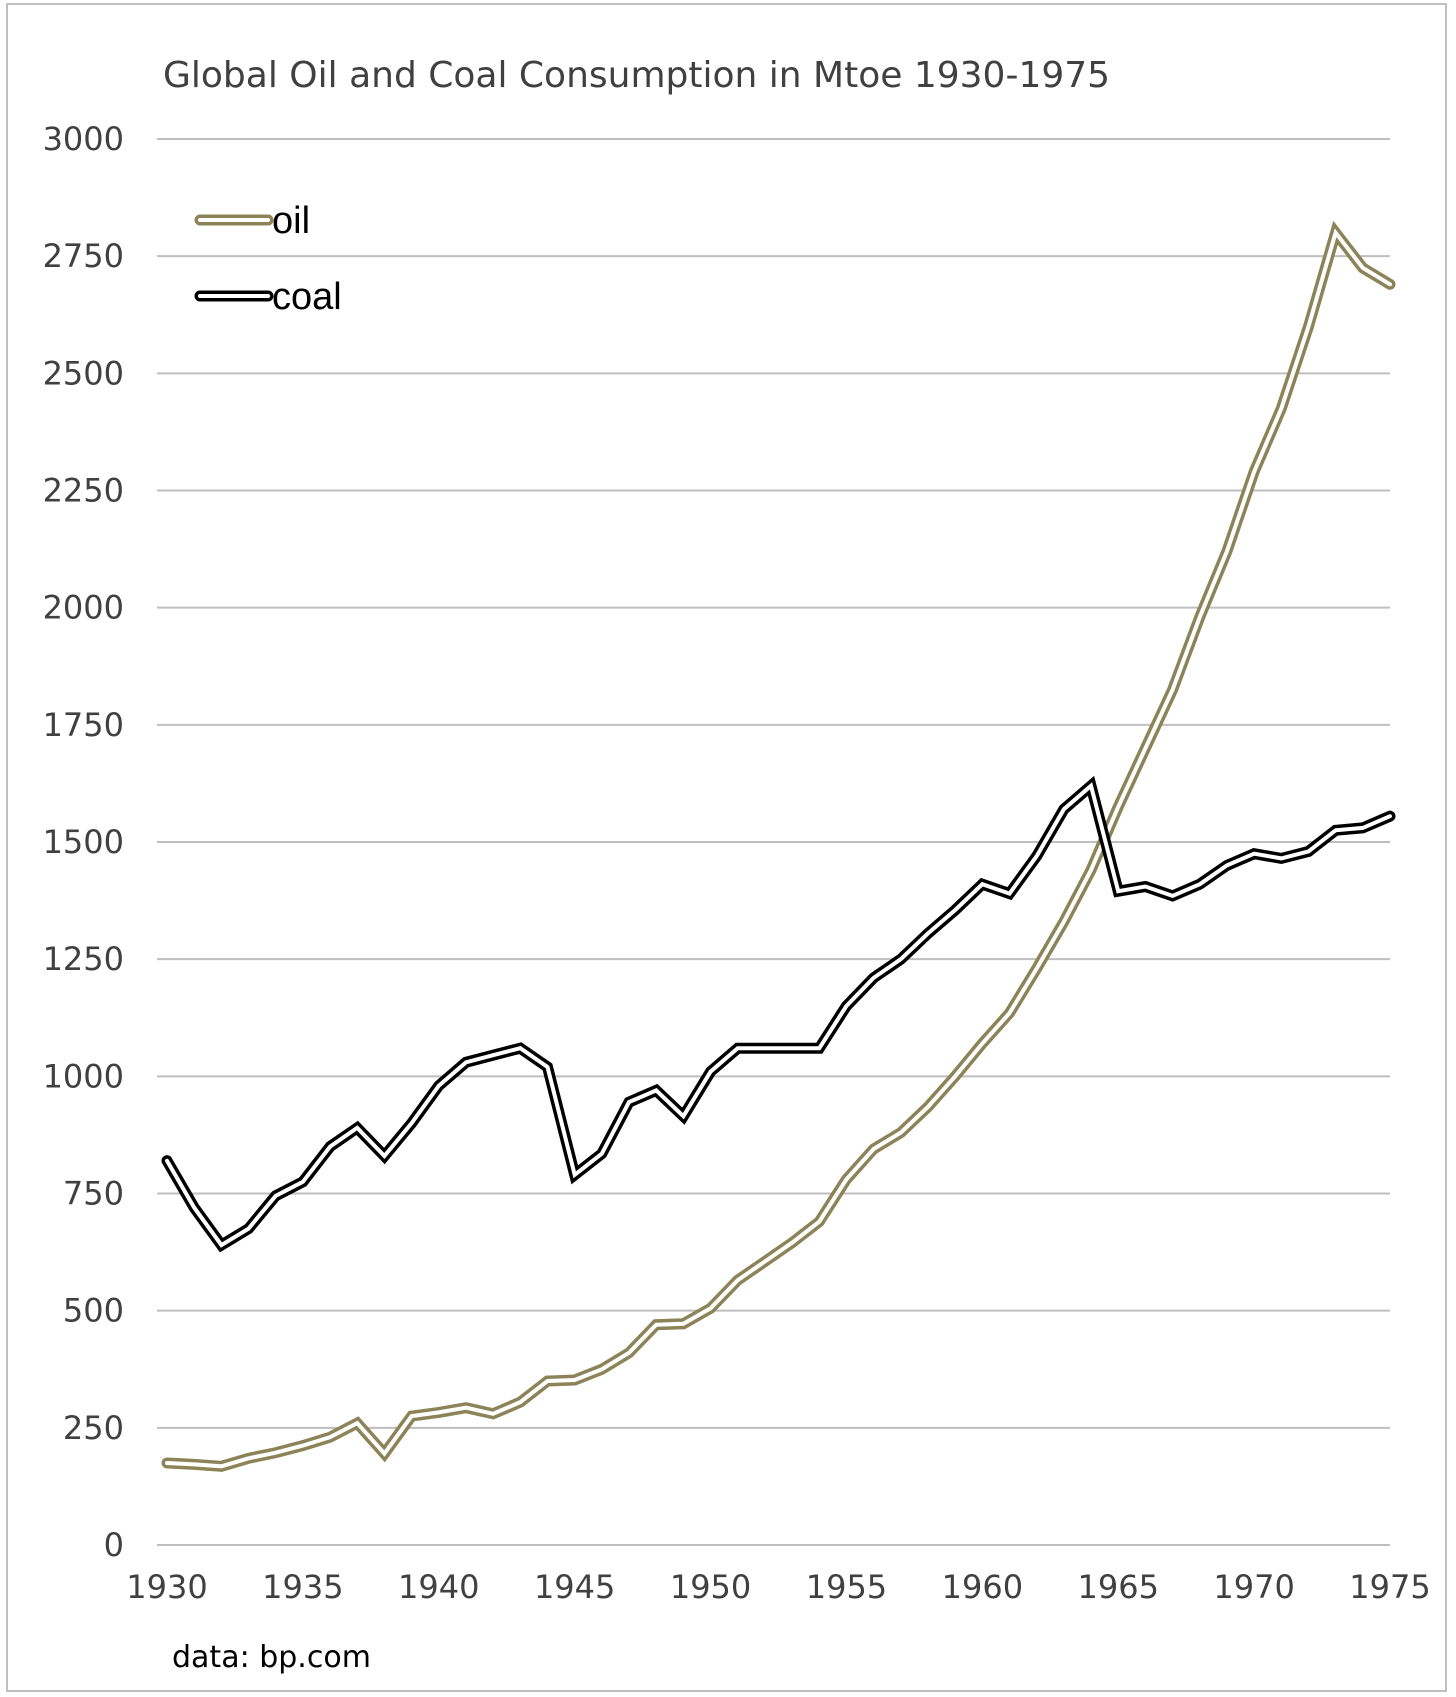 This screenshot has width=1456, height=1697. What do you see at coordinates (83, 608) in the screenshot?
I see `y-tick-label: 2000` at bounding box center [83, 608].